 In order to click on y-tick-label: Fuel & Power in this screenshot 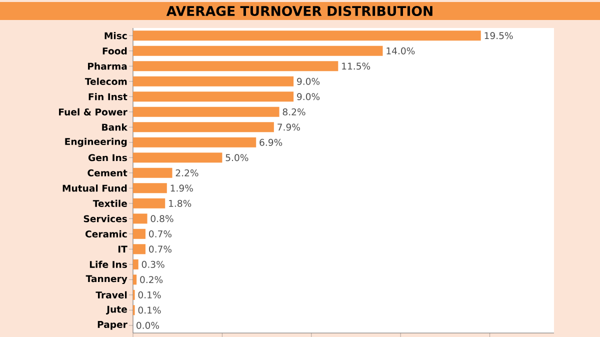, I will do `click(93, 112)`.